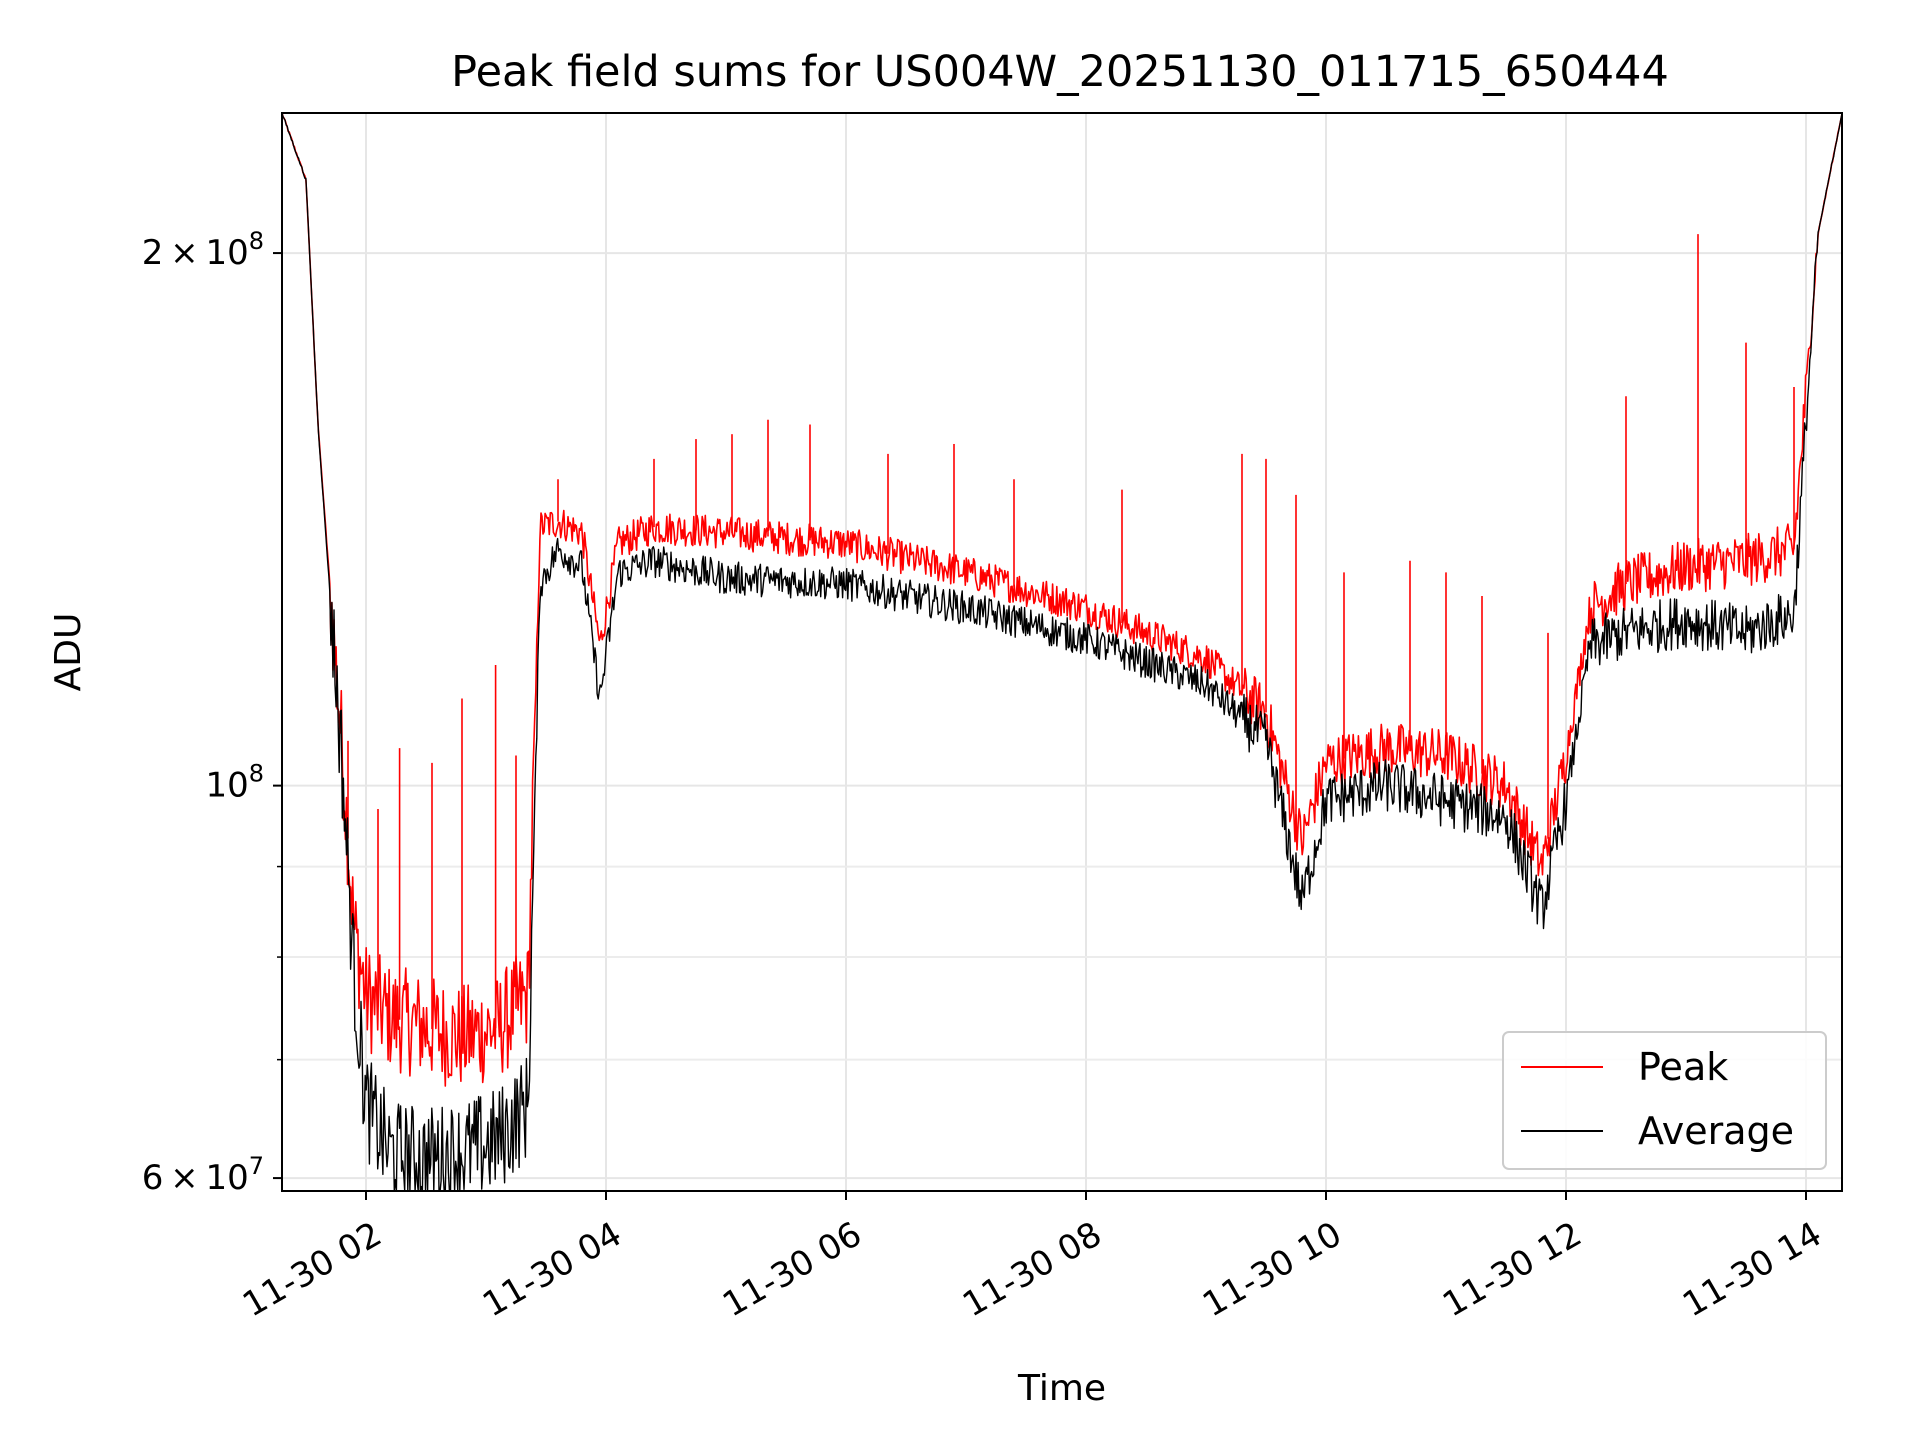  I want to click on legend-label-peak: Peak, so click(1683, 1067).